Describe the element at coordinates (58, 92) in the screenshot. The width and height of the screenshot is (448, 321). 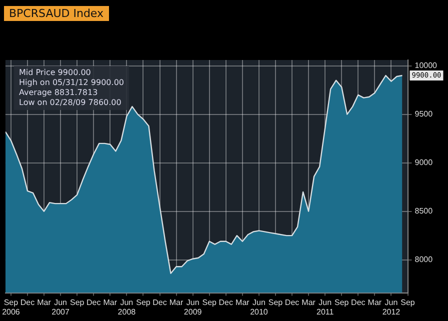
I see `annotation: Average 8831.7813` at that location.